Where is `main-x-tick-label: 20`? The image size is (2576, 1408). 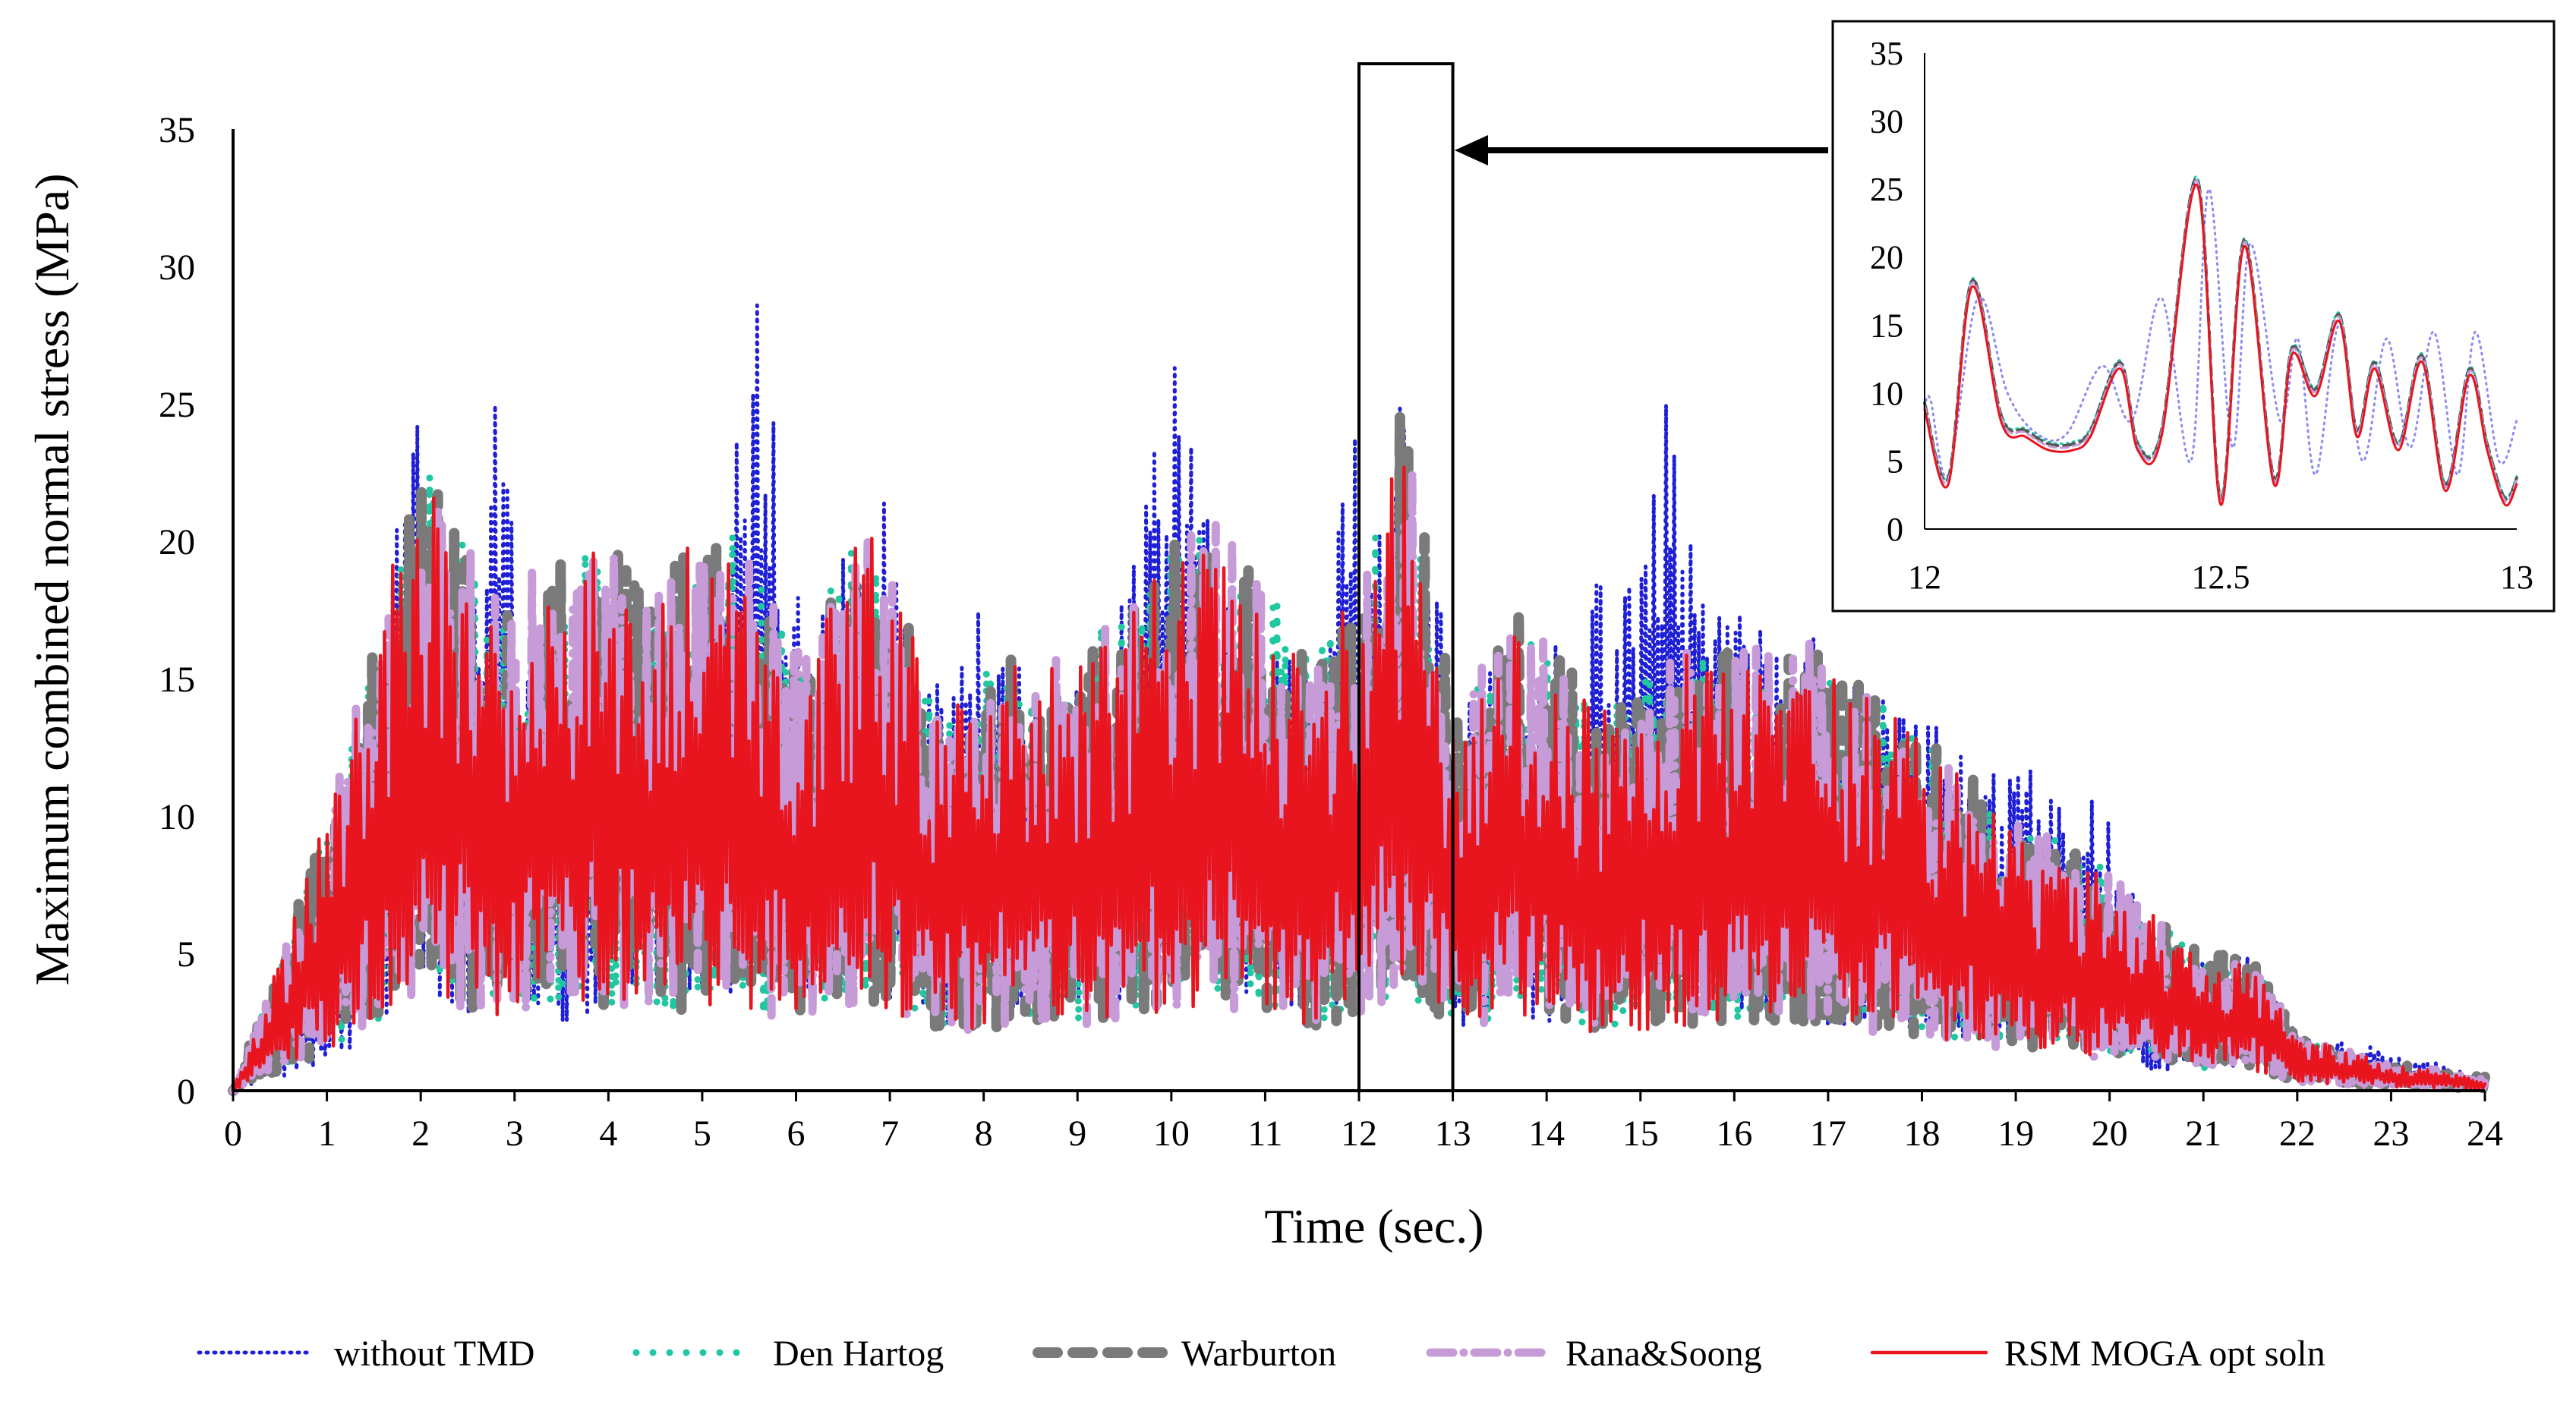 main-x-tick-label: 20 is located at coordinates (2110, 1133).